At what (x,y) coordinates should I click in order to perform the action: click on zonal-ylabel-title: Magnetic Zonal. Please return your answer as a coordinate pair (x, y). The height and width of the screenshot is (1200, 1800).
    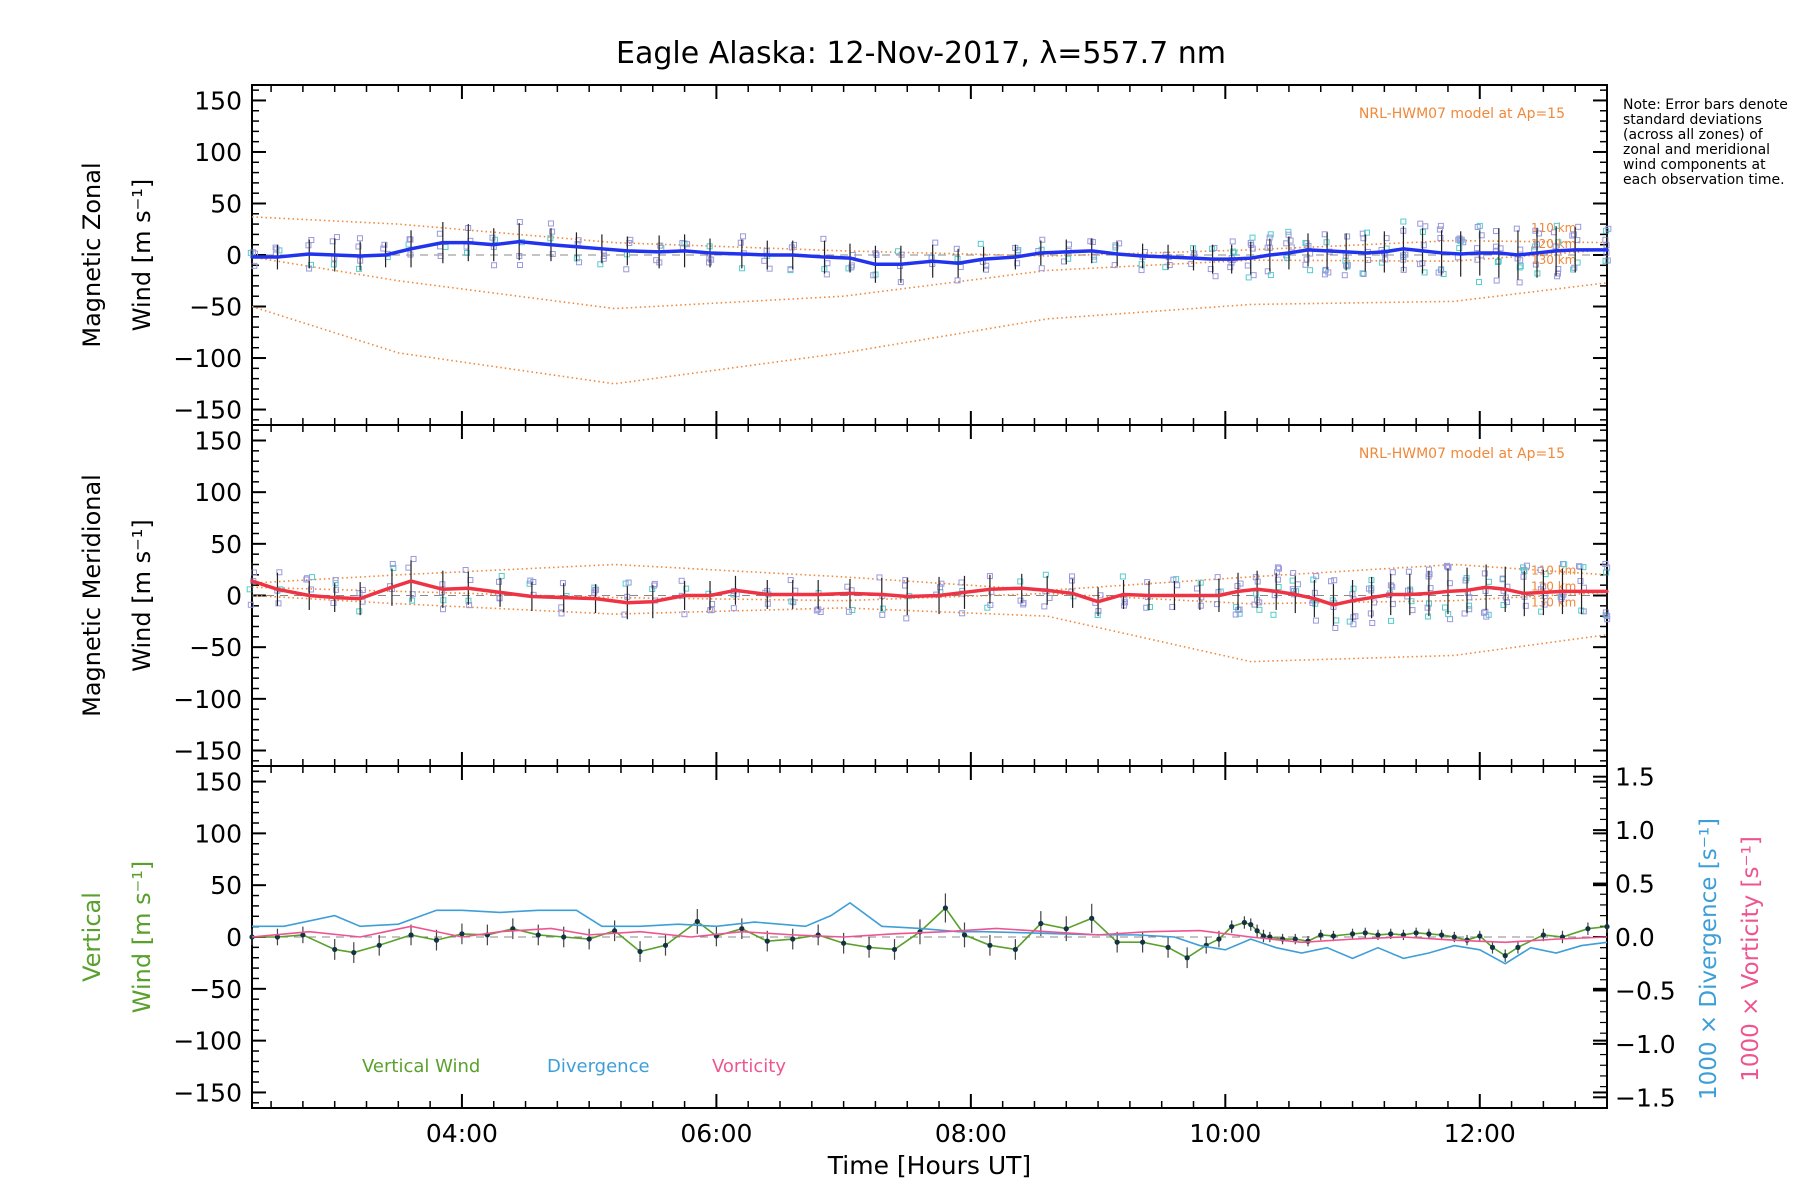
    Looking at the image, I should click on (92, 254).